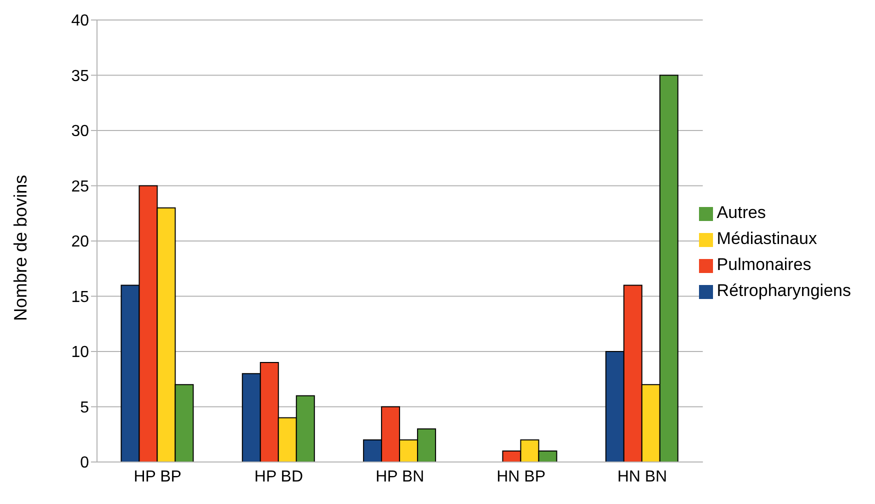 The image size is (875, 504). Describe the element at coordinates (80, 187) in the screenshot. I see `y-tick-label: 25` at that location.